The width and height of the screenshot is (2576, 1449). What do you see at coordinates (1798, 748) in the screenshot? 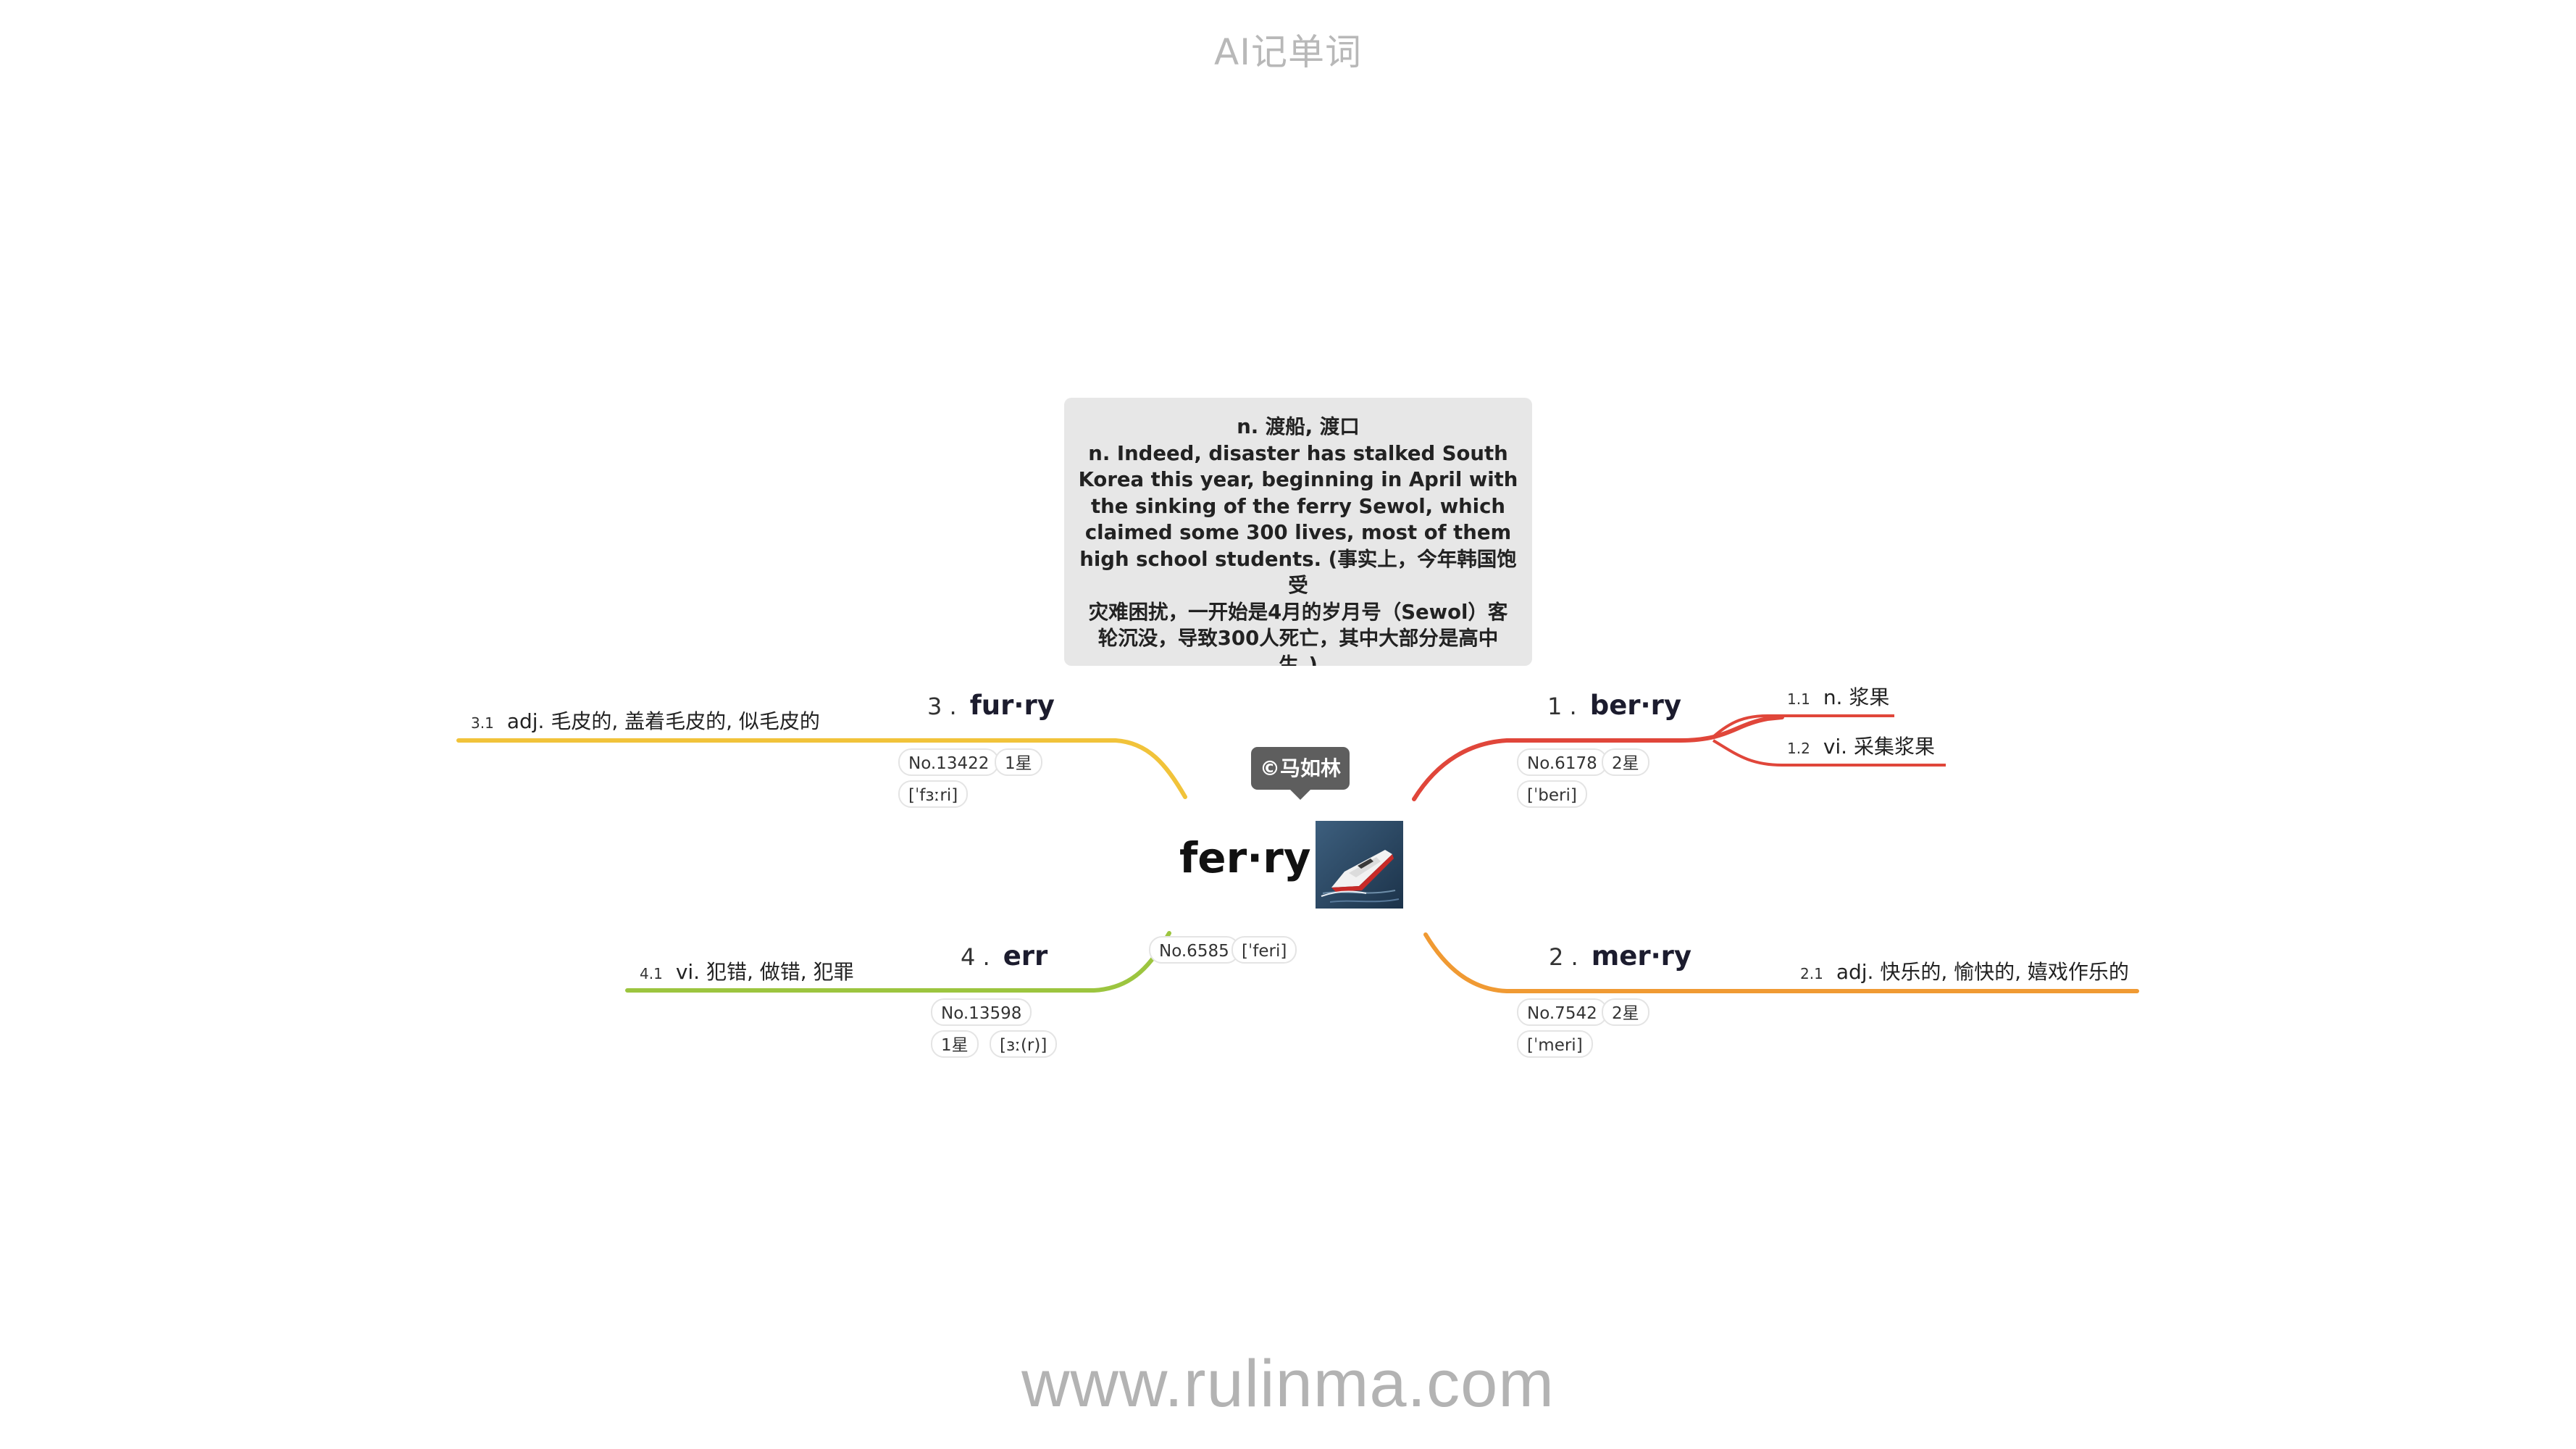
I see `sub-number: 1.2` at bounding box center [1798, 748].